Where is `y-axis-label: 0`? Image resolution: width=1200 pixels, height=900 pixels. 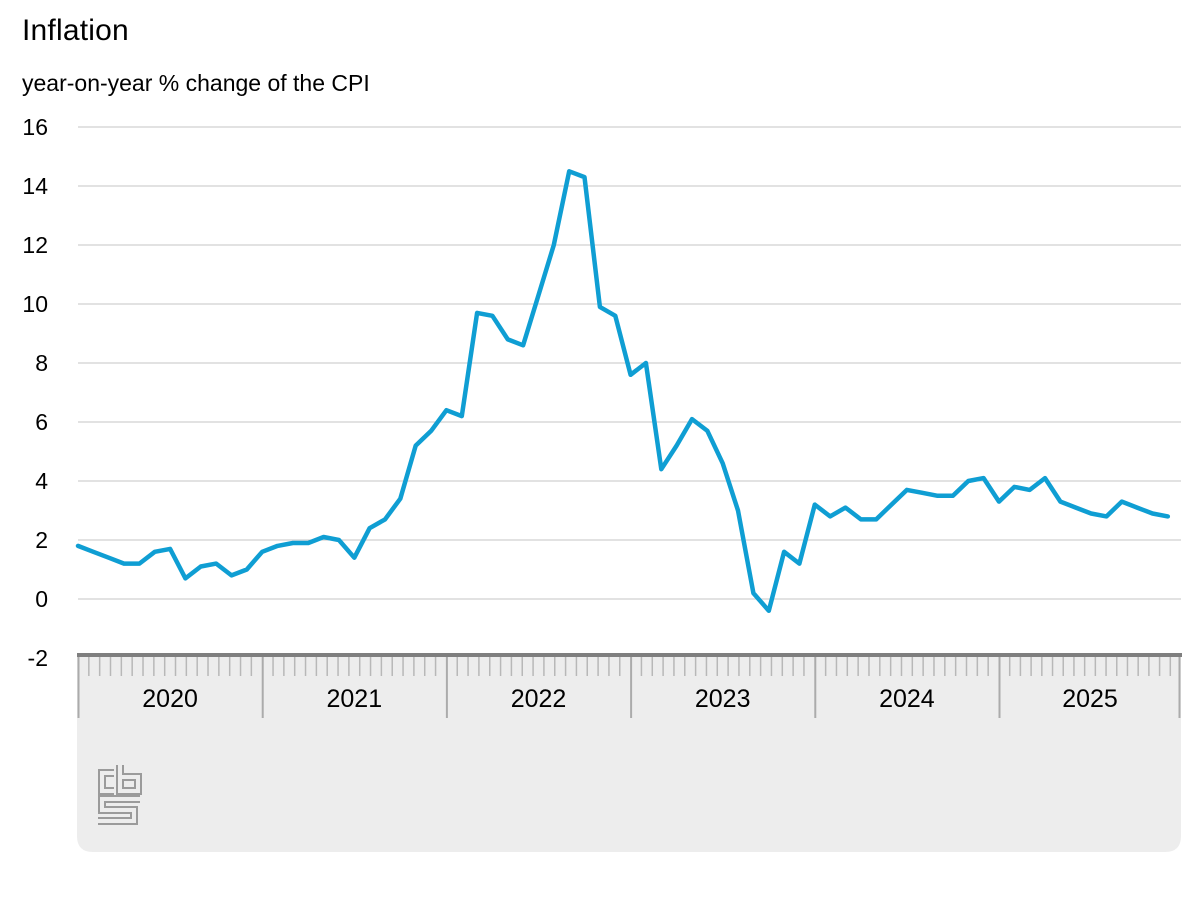
y-axis-label: 0 is located at coordinates (41, 599).